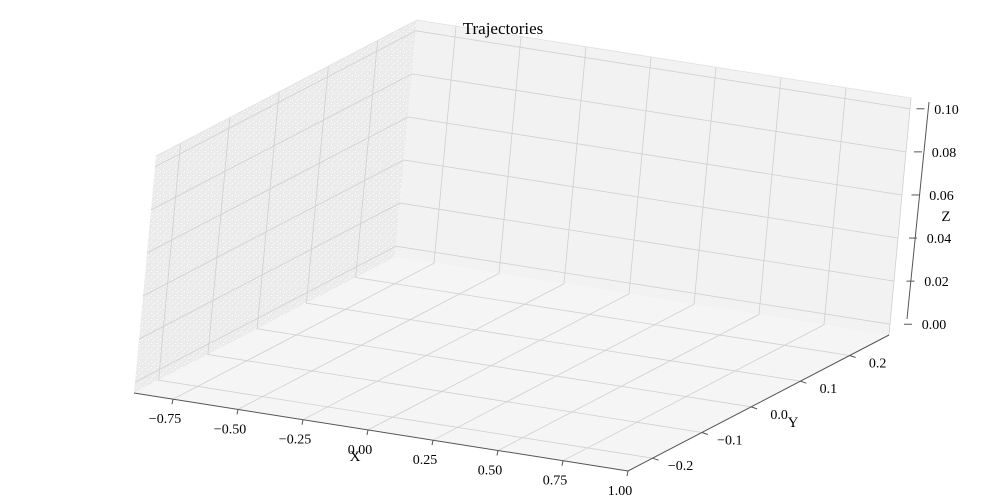 The image size is (1008, 504). I want to click on z-tick-label-3: 0.06, so click(941, 196).